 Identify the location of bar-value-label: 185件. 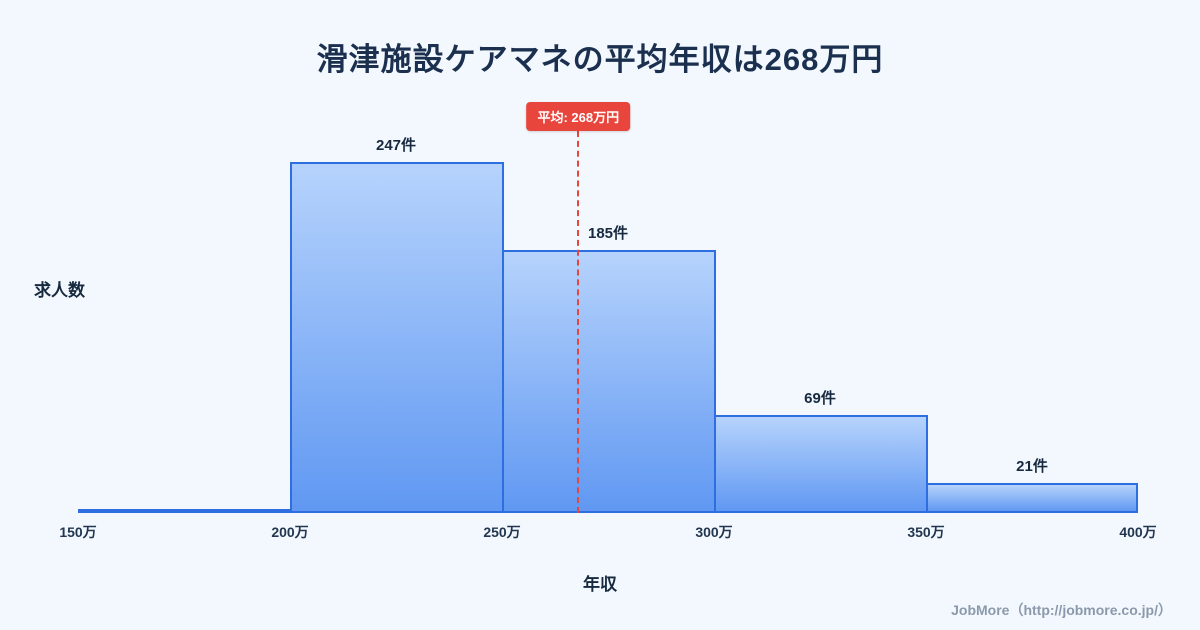
(608, 233).